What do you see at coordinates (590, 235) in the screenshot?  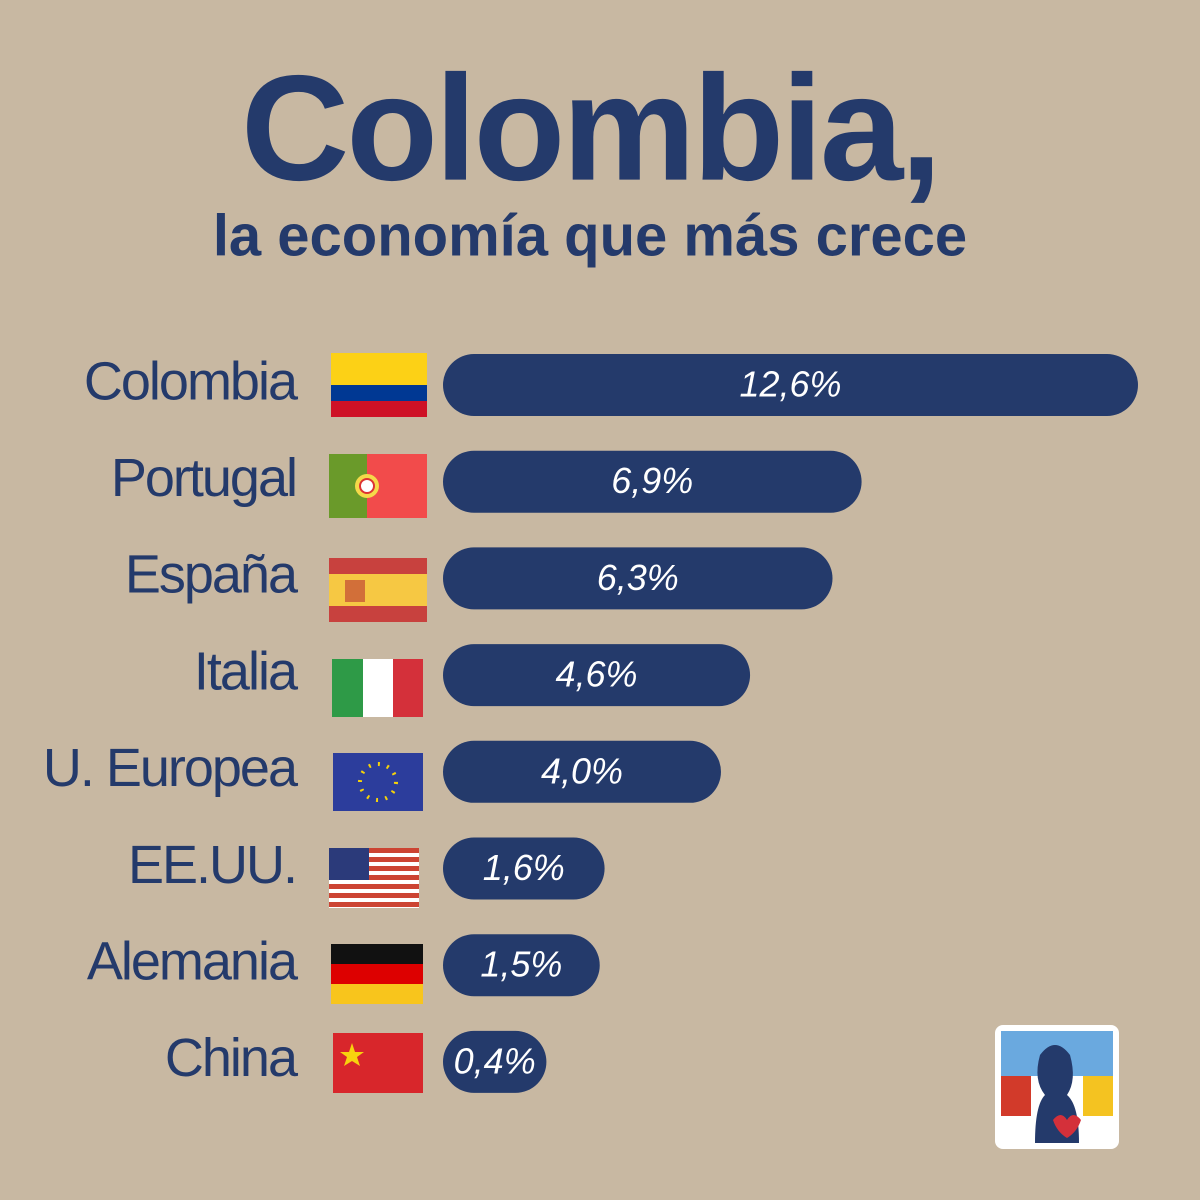 I see `chart-subtitle: la economía que más crece` at bounding box center [590, 235].